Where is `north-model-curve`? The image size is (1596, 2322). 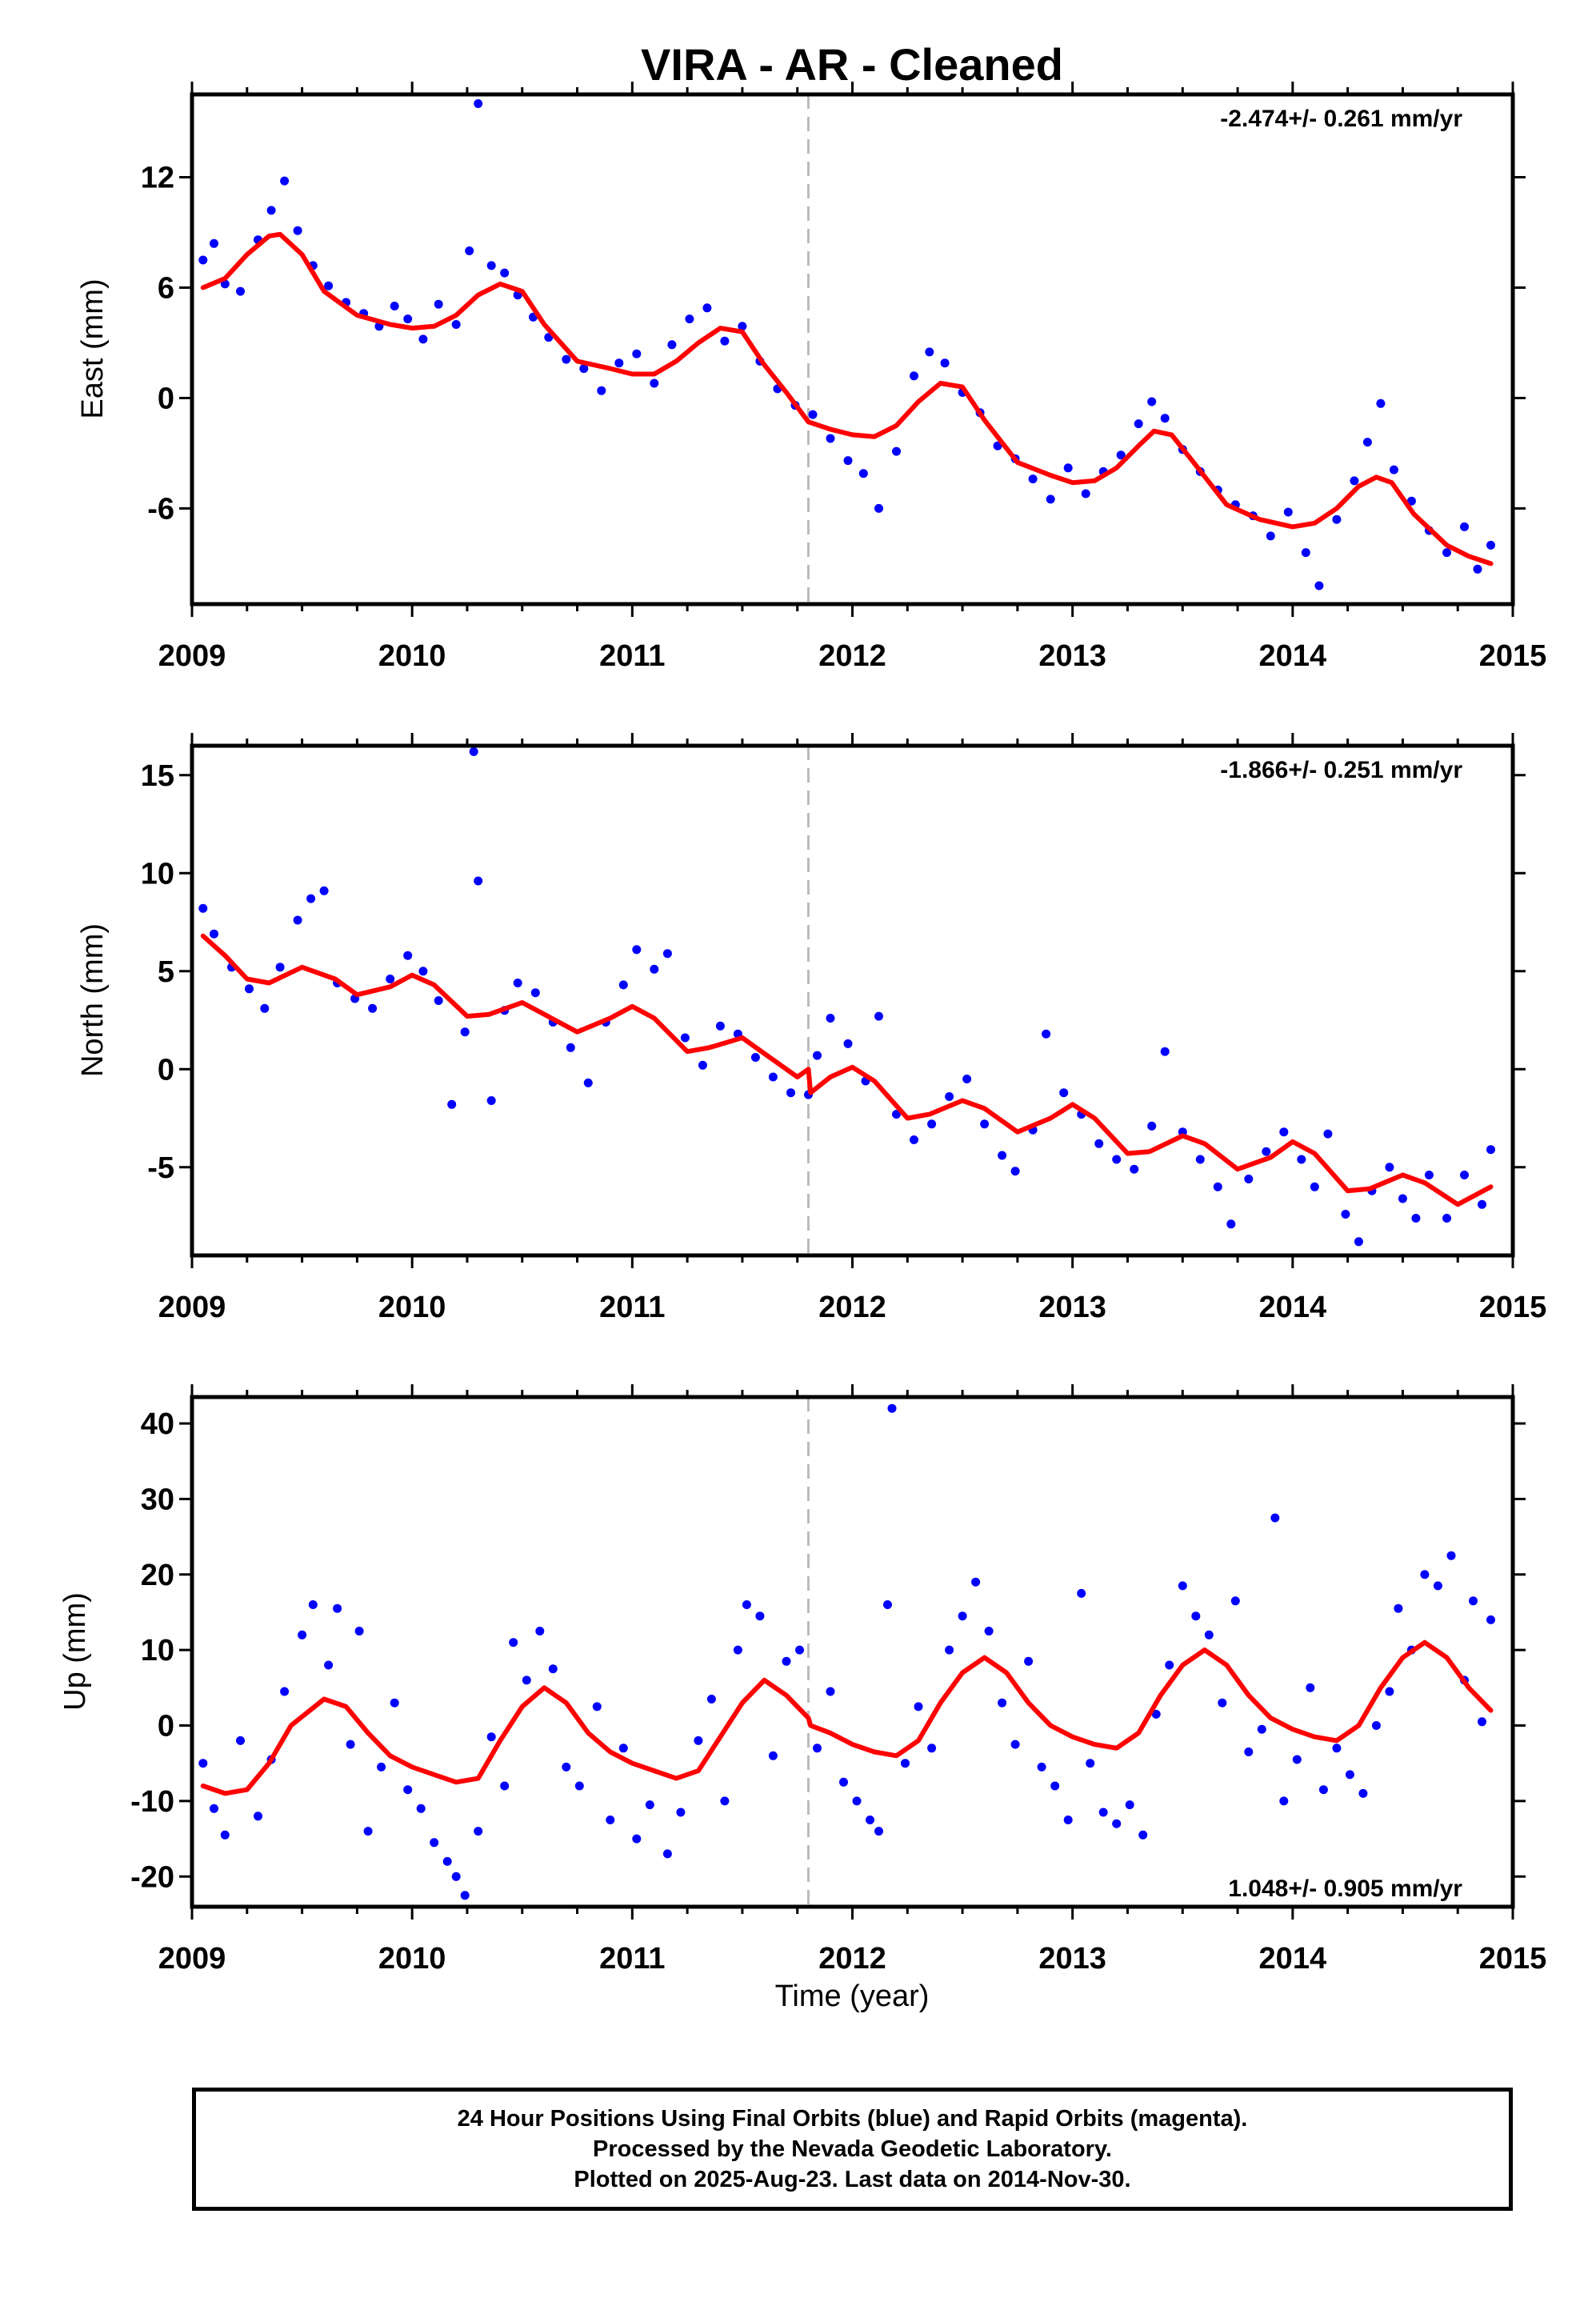
north-model-curve is located at coordinates (847, 1070).